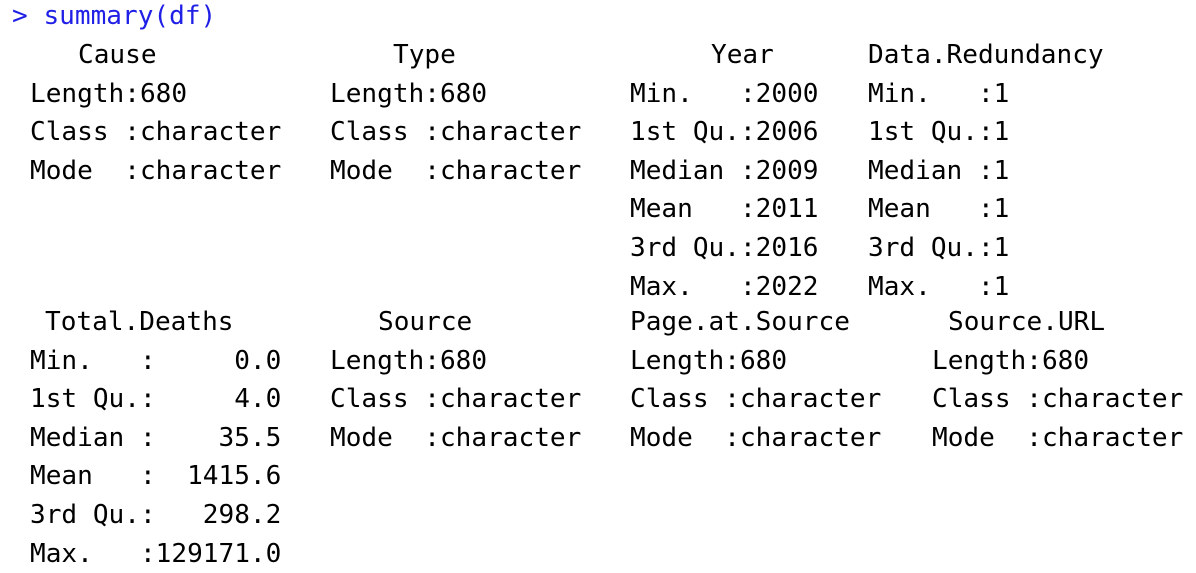 The height and width of the screenshot is (573, 1196). Describe the element at coordinates (724, 132) in the screenshot. I see `summary-value: 1st Qu.:2006` at that location.